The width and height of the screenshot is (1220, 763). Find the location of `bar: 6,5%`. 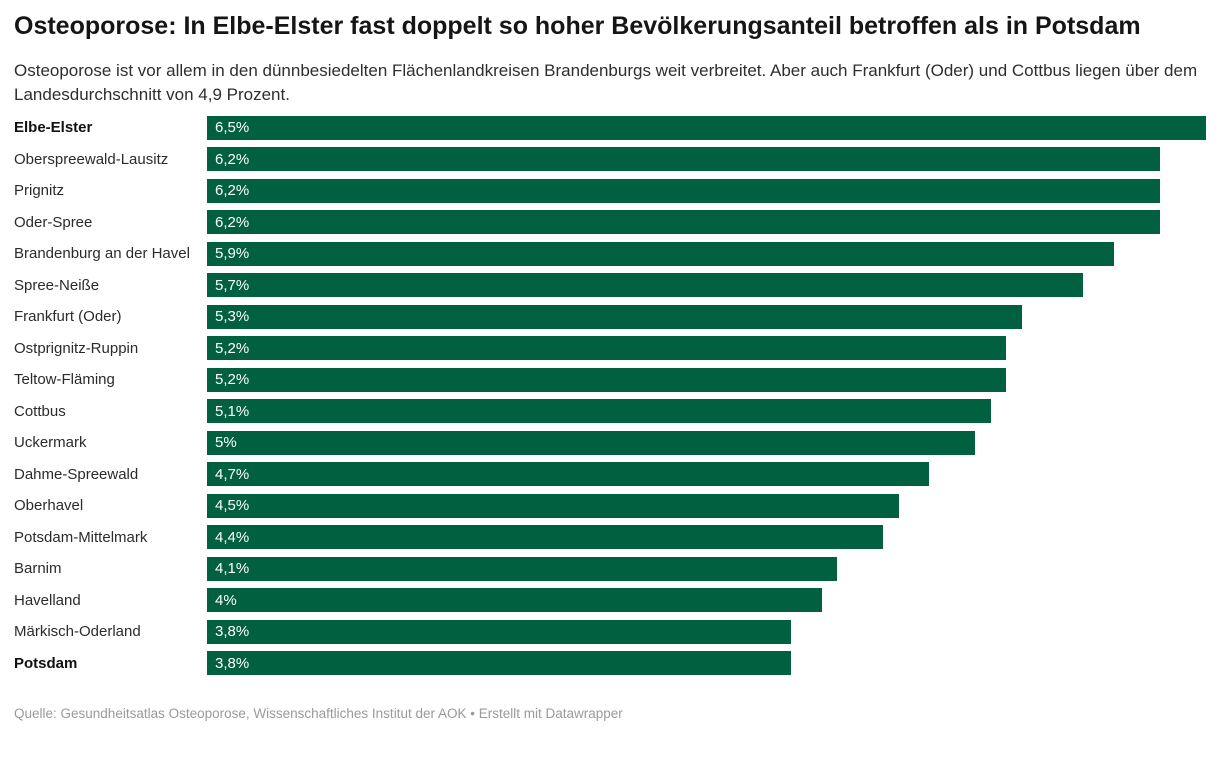

bar: 6,5% is located at coordinates (706, 127).